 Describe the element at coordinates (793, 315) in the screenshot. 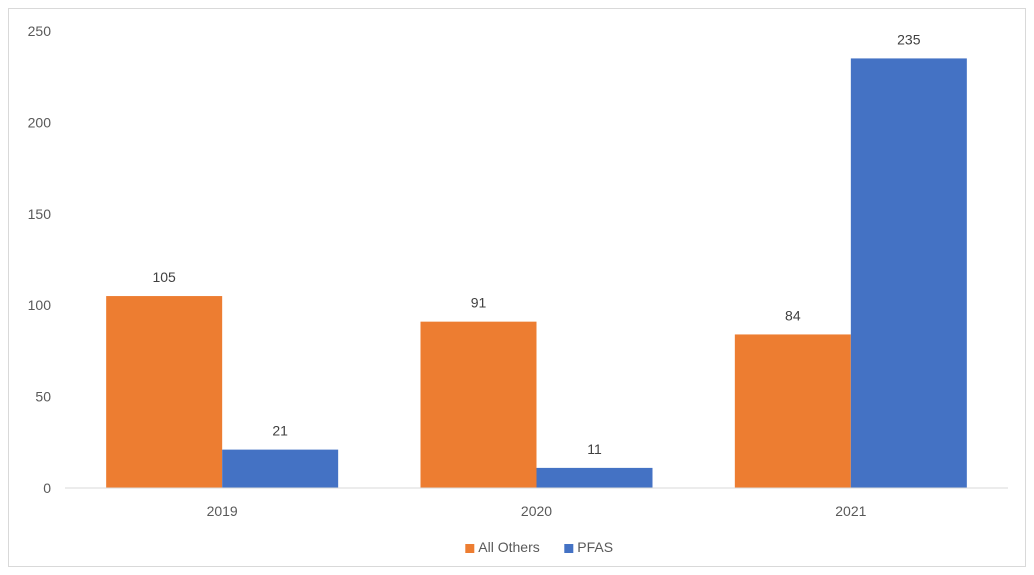

I see `data-label: 84` at that location.